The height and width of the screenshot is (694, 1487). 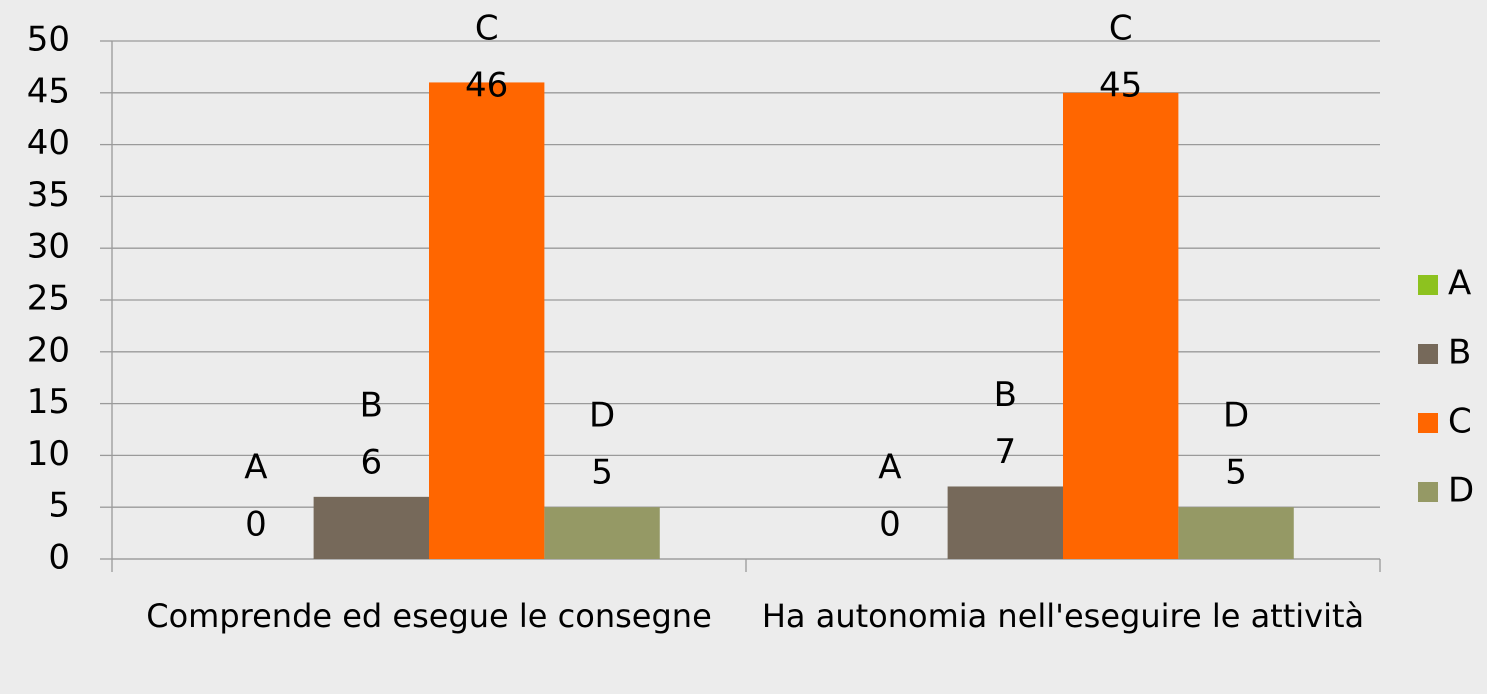 What do you see at coordinates (1460, 422) in the screenshot?
I see `legend-label: C` at bounding box center [1460, 422].